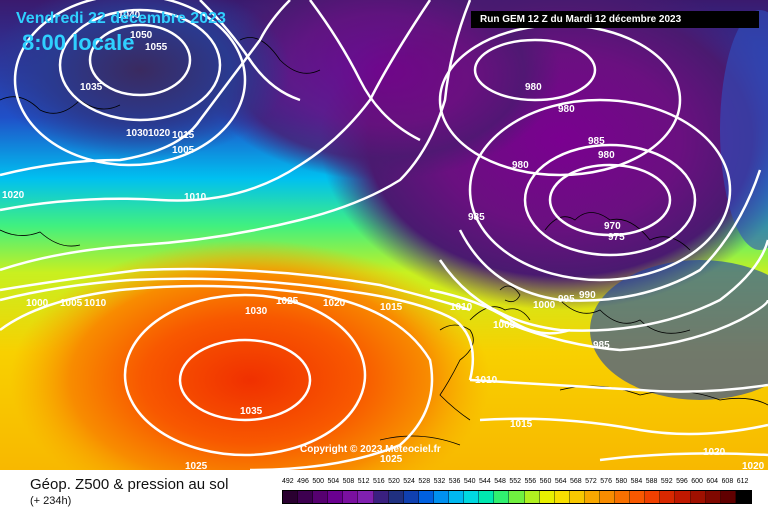 Image resolution: width=768 pixels, height=512 pixels. What do you see at coordinates (575, 481) in the screenshot?
I see `legend-tick-label: 568` at bounding box center [575, 481].